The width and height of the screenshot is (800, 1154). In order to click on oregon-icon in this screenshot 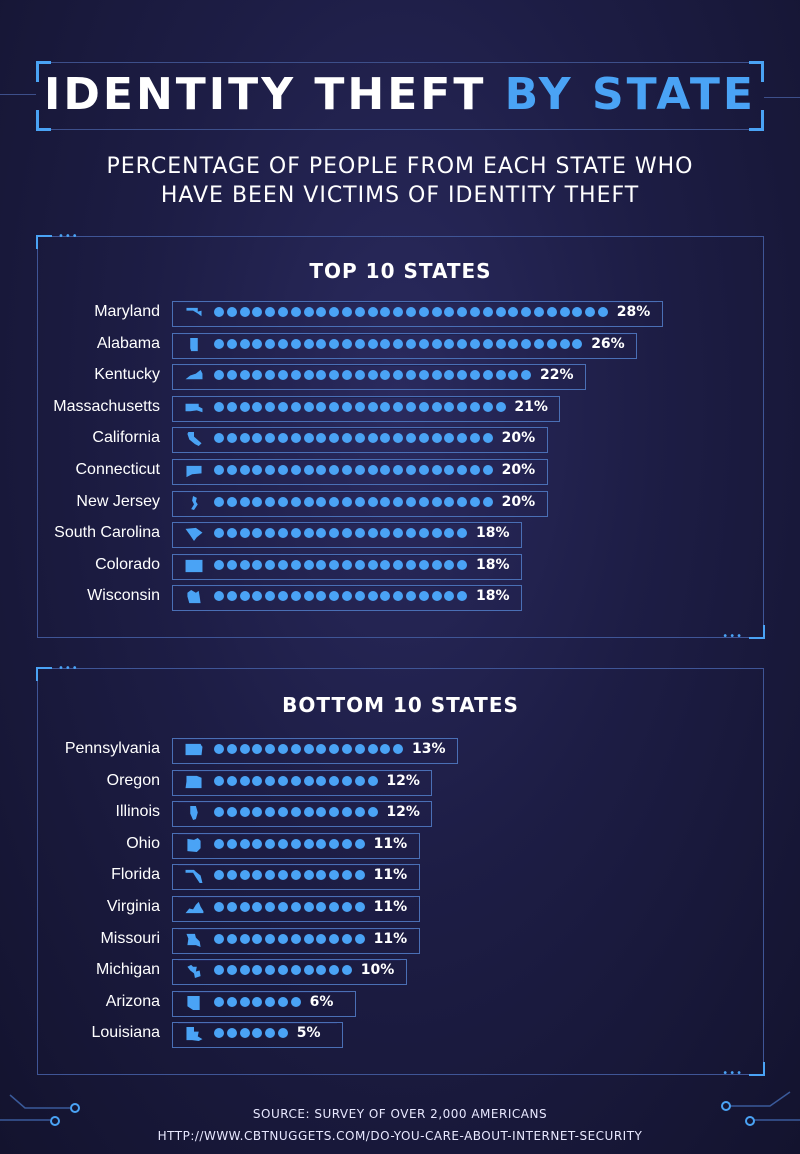, I will do `click(193, 781)`.